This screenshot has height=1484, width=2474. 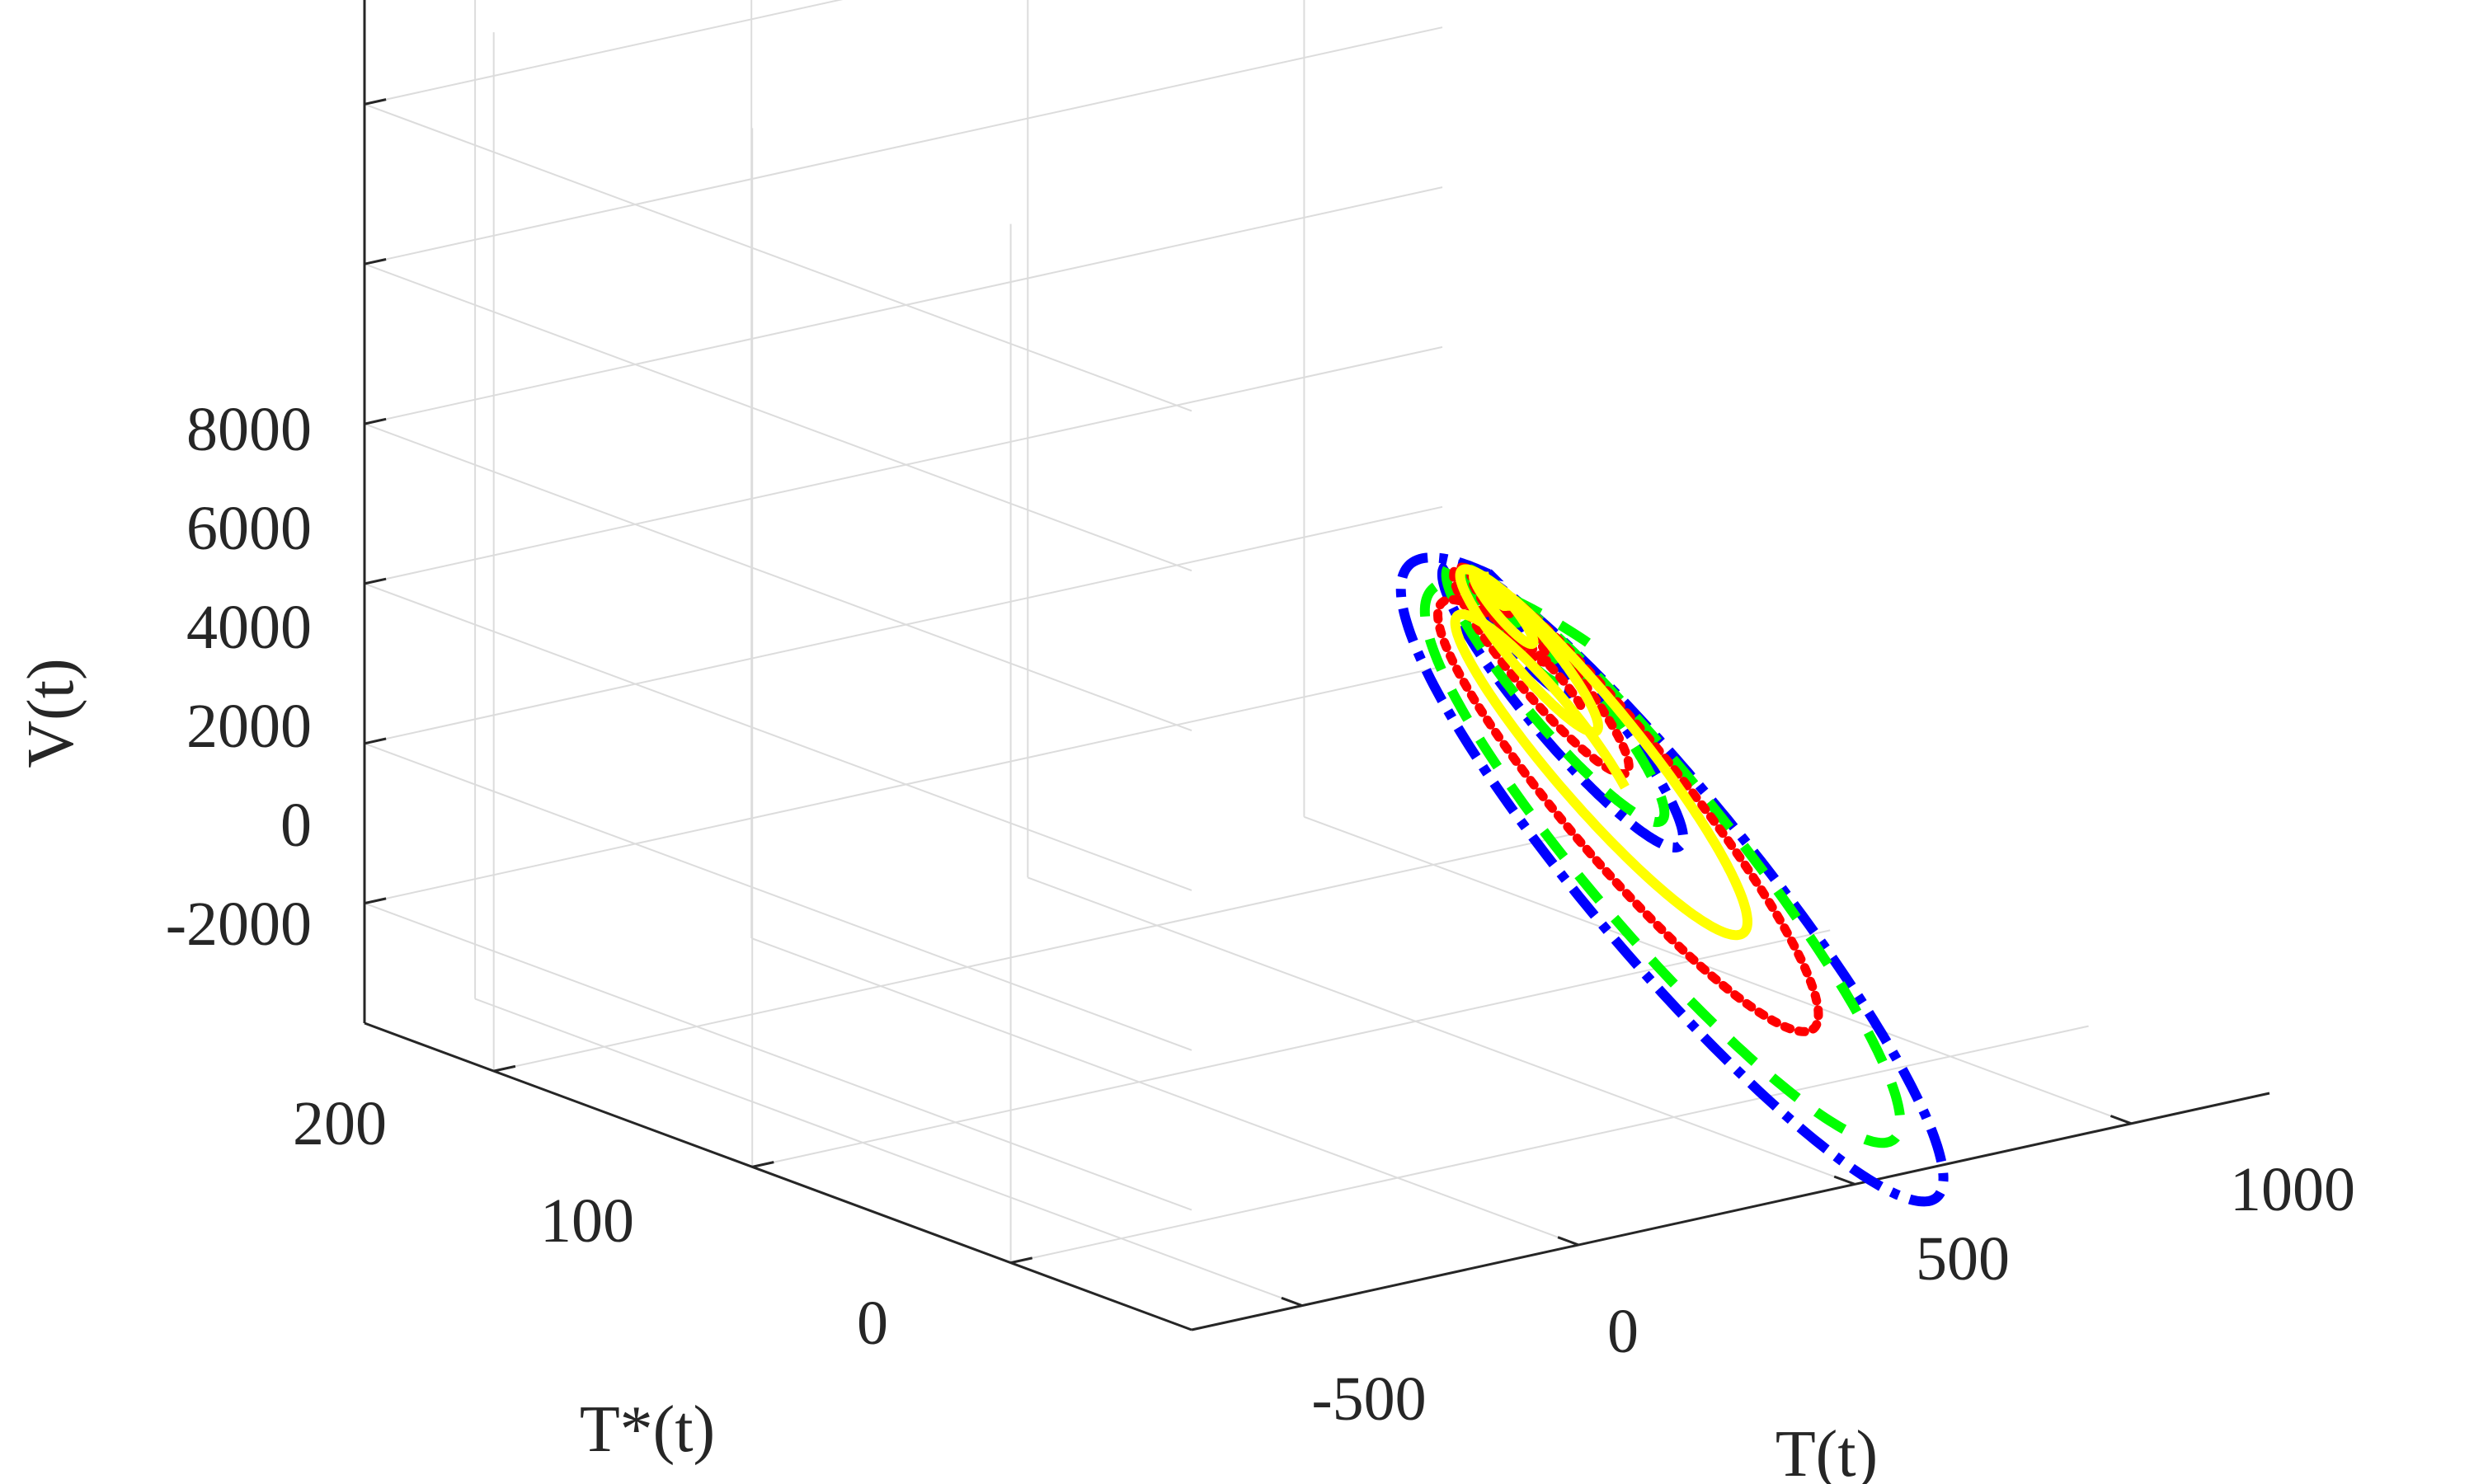 I want to click on y-axis-line, so click(x=778, y=1176).